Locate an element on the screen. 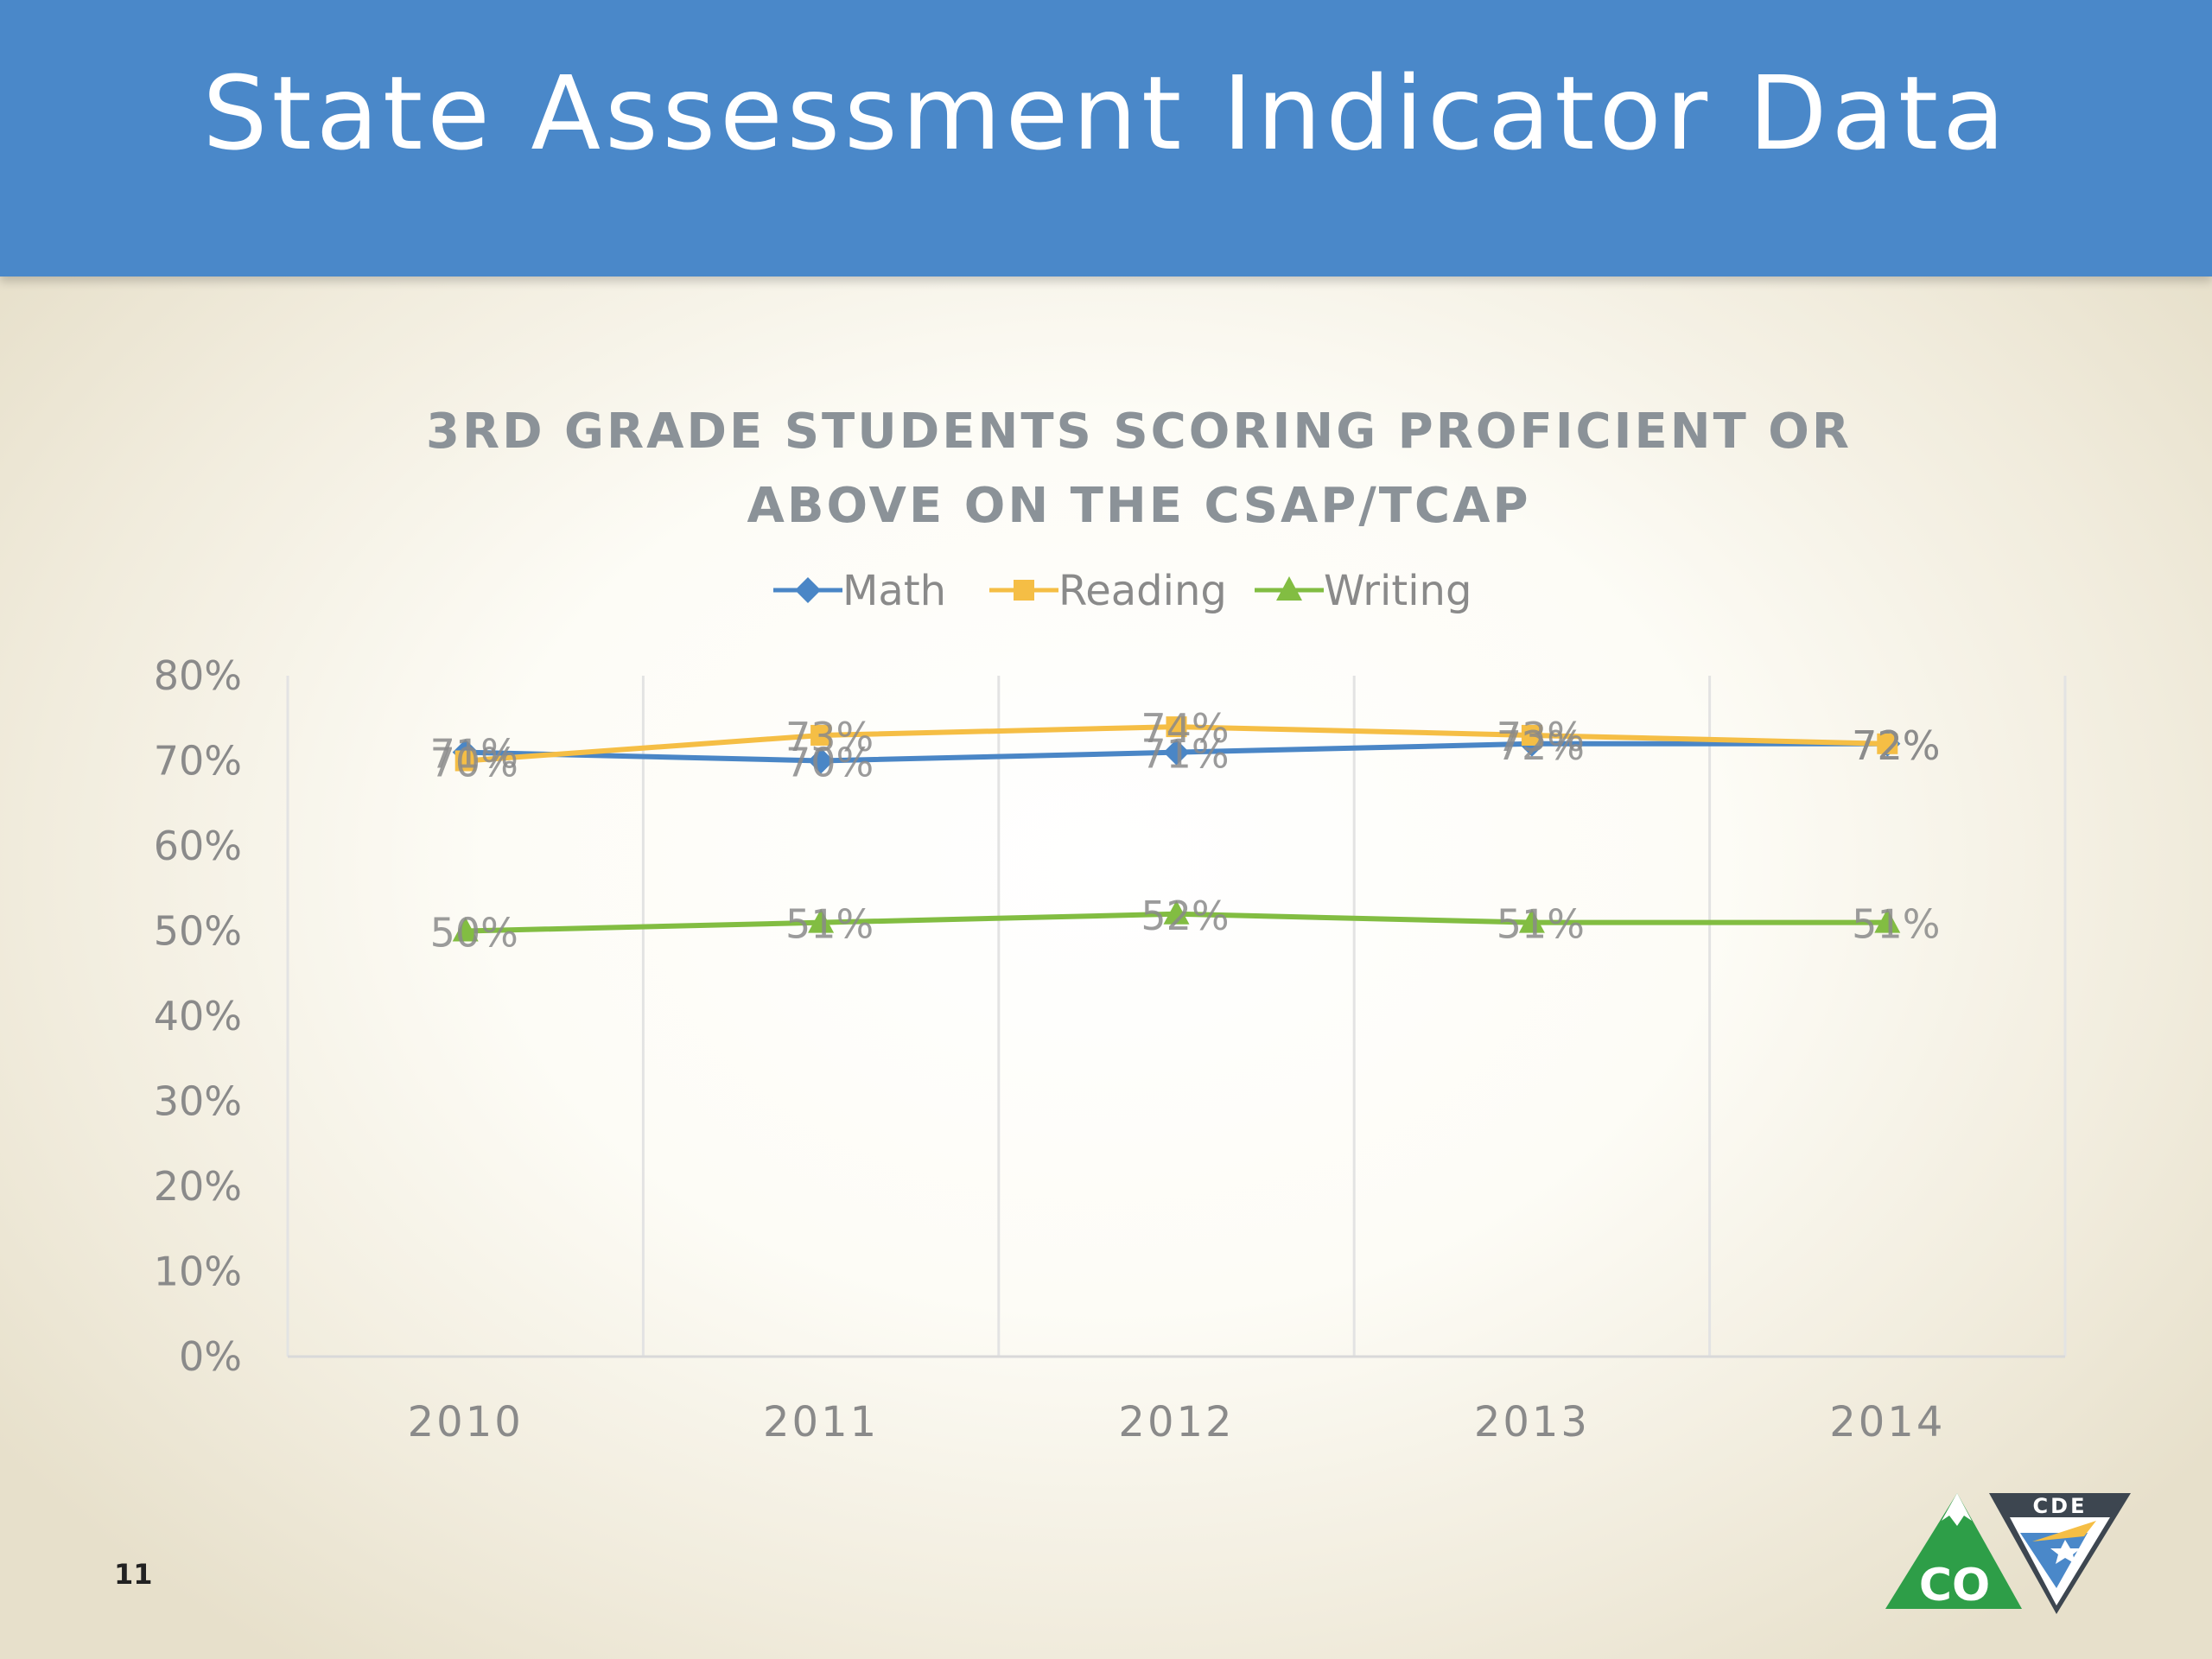 This screenshot has width=2212, height=1659. y-tick-label: 30% is located at coordinates (198, 1101).